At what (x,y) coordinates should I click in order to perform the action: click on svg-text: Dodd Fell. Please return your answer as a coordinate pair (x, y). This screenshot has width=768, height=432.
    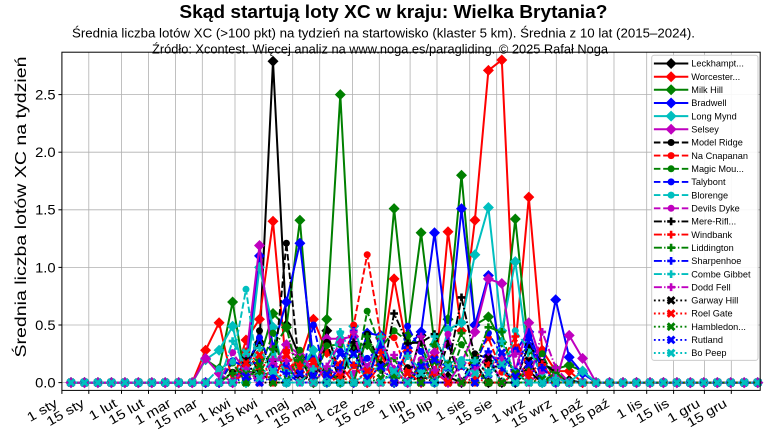
    Looking at the image, I should click on (710, 287).